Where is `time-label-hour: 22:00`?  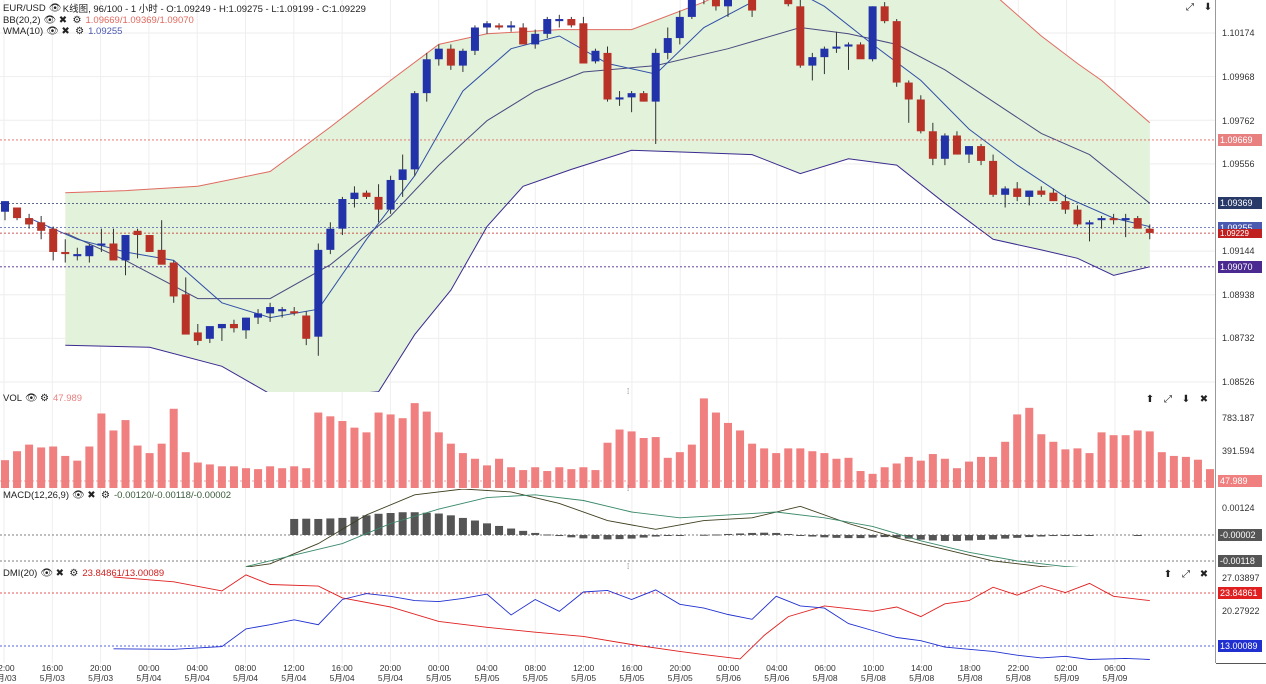
time-label-hour: 22:00 is located at coordinates (1018, 668).